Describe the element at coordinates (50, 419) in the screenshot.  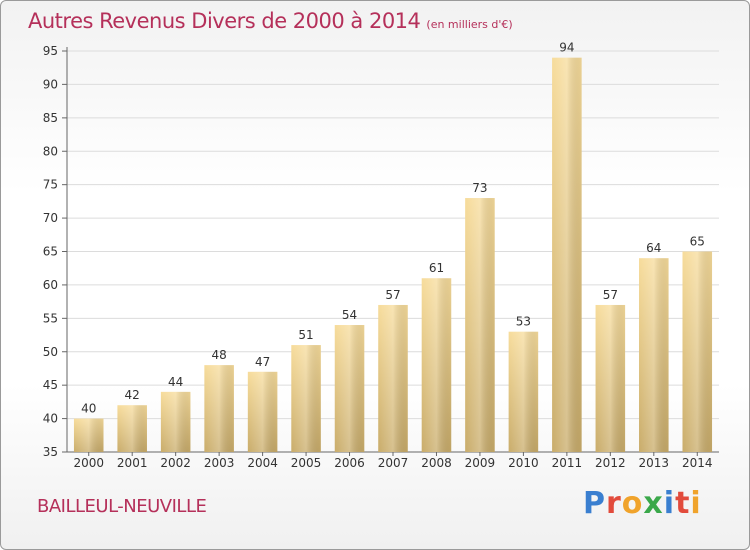
I see `y-tick-label: 40` at that location.